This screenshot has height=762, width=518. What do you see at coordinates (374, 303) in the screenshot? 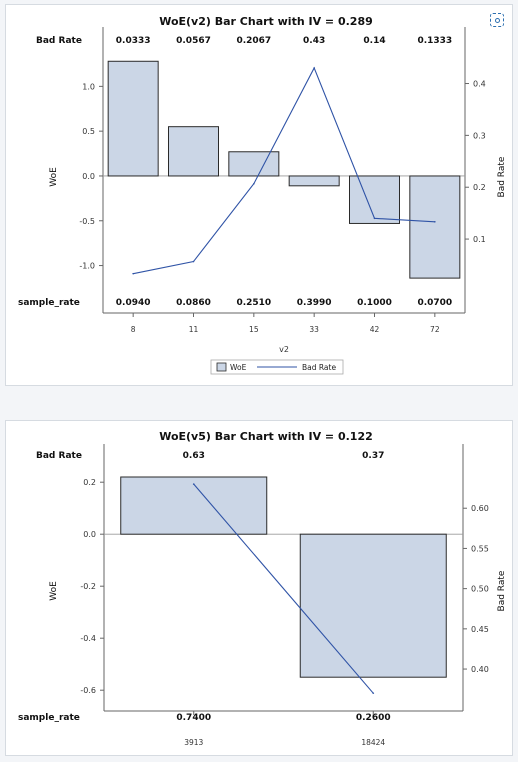
I see `sample-rate-value: 0.1000` at bounding box center [374, 303].